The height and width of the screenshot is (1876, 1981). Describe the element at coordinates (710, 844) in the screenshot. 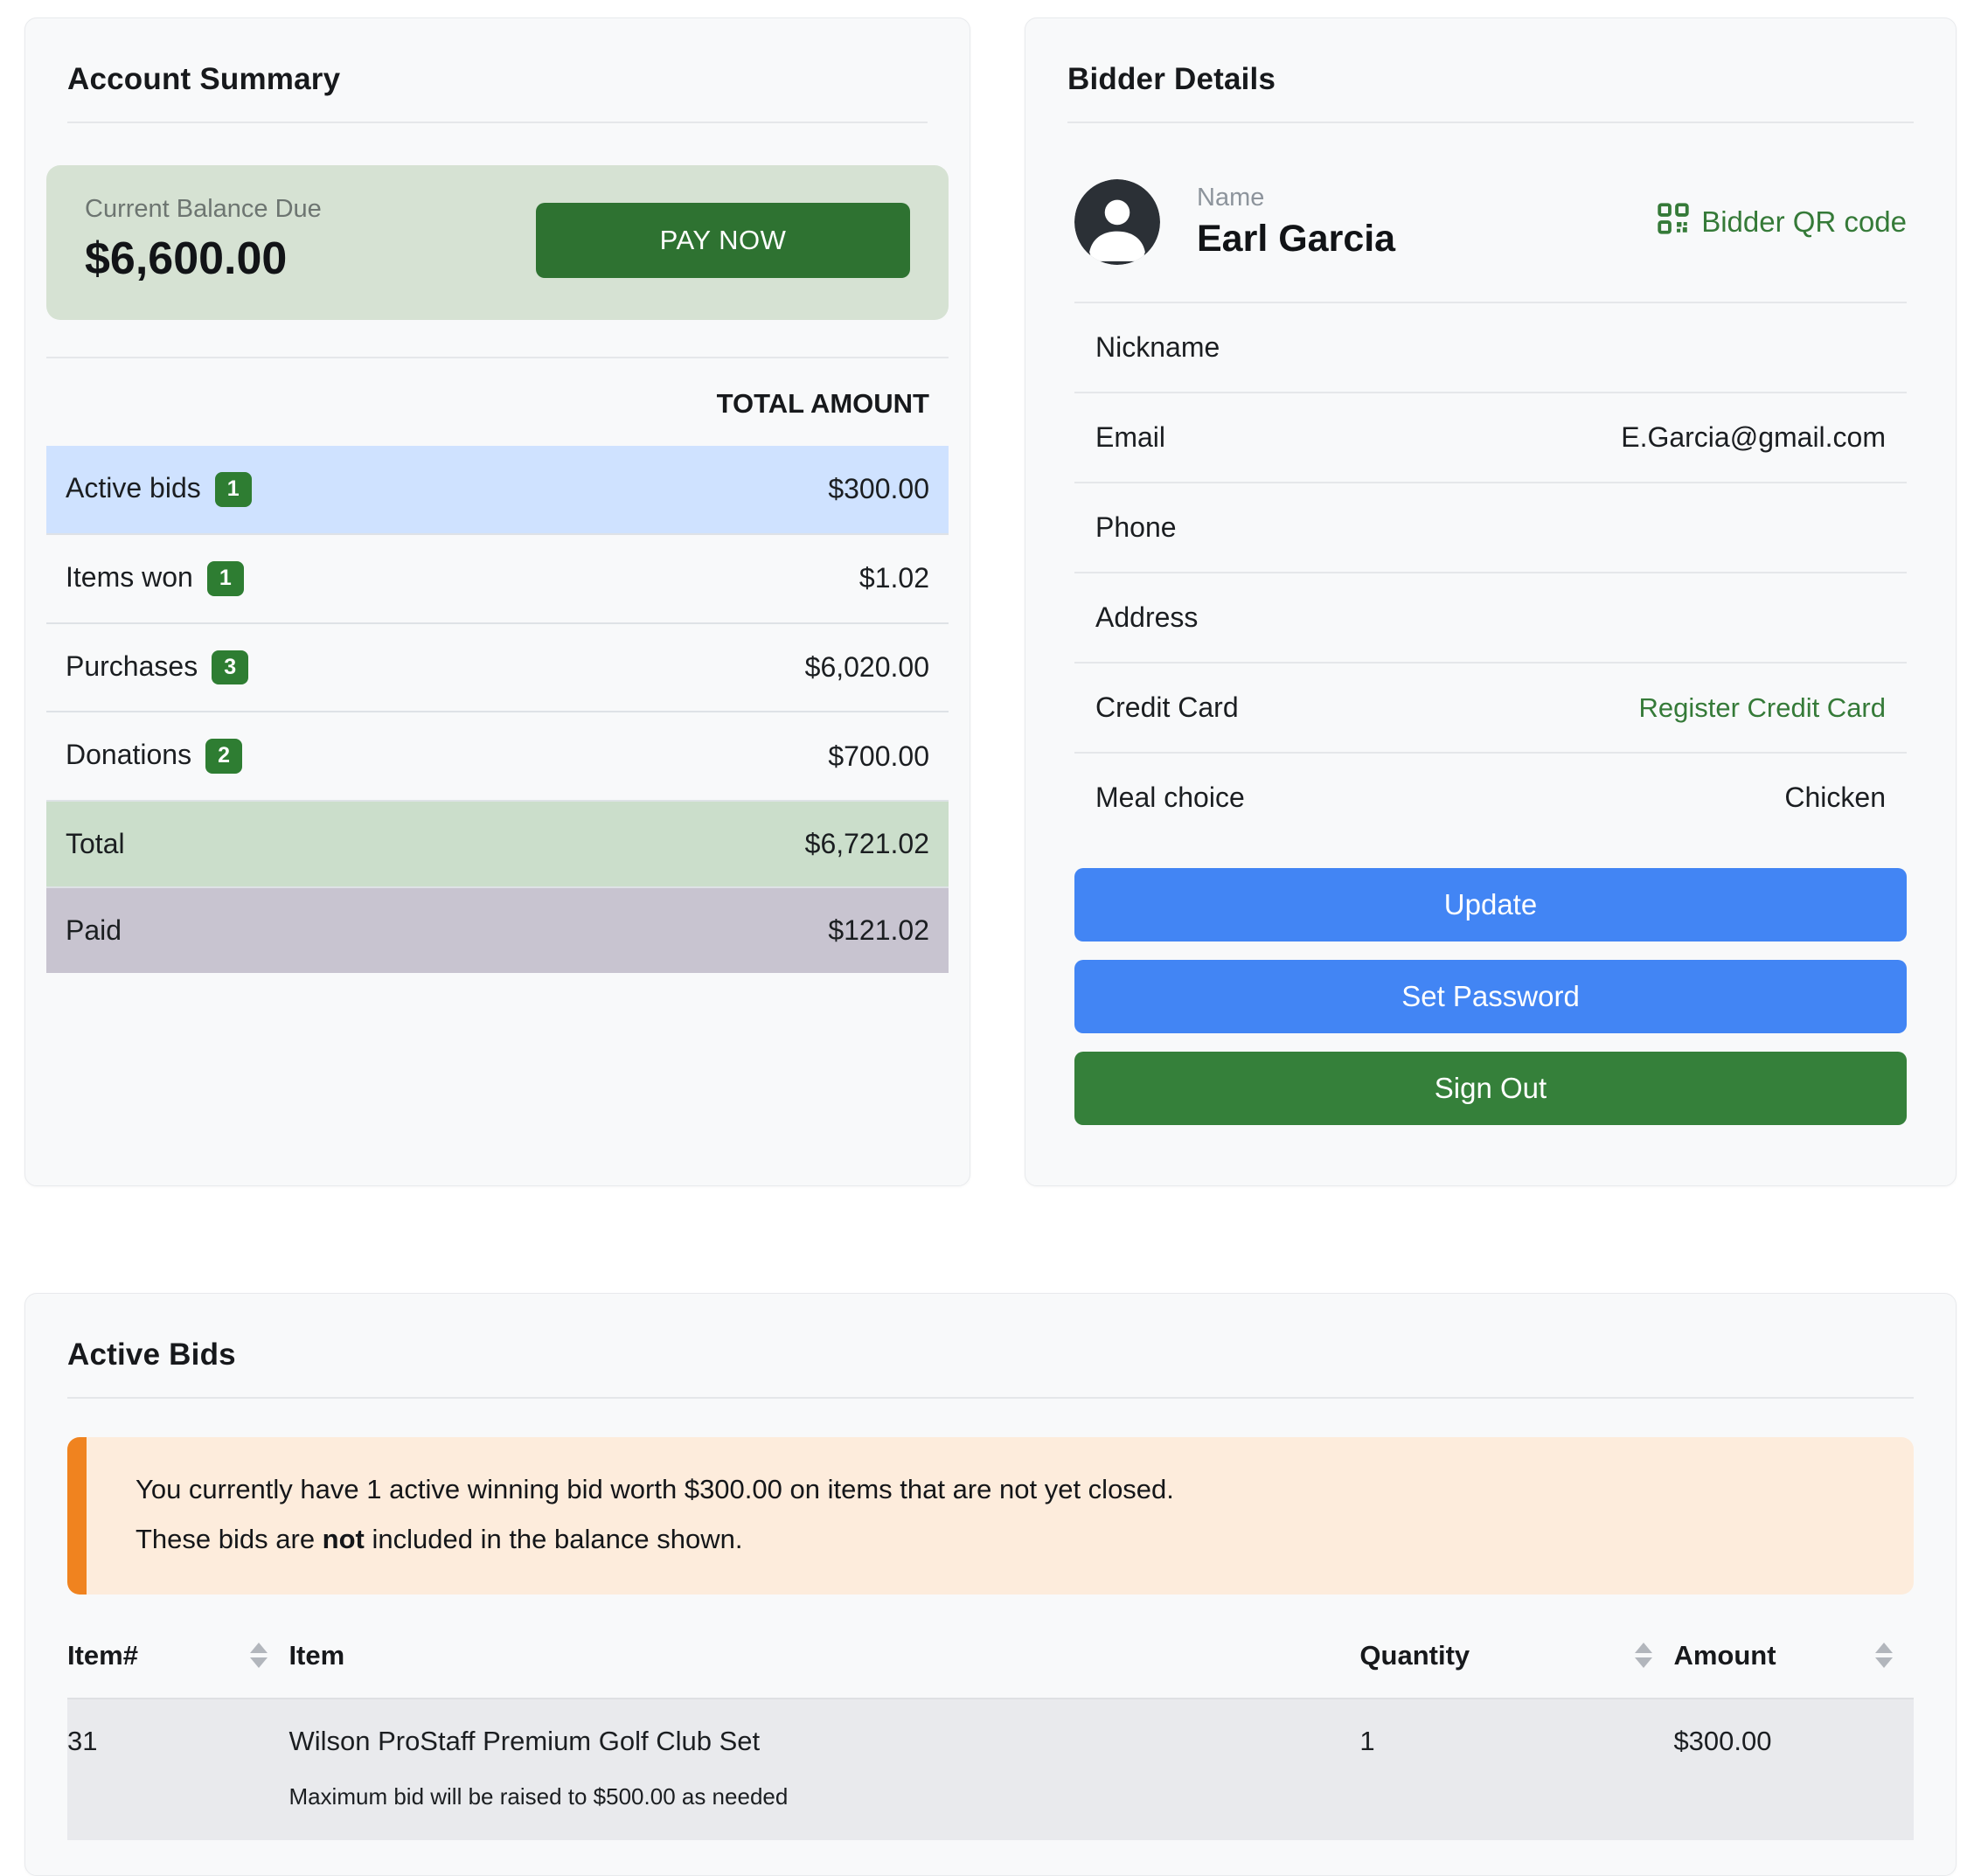

I see `row-amount: $6,721.02` at that location.